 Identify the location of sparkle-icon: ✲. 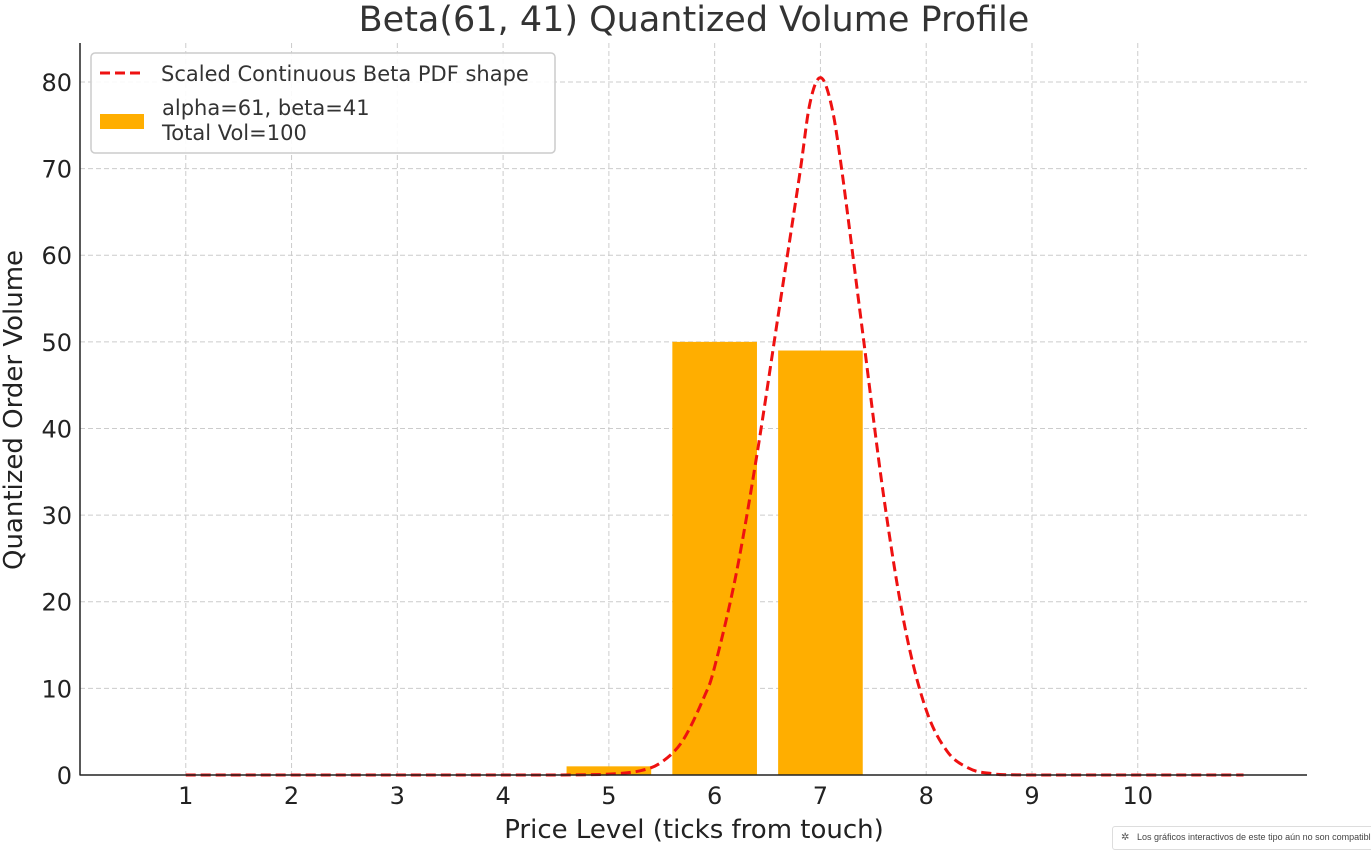
(1125, 837).